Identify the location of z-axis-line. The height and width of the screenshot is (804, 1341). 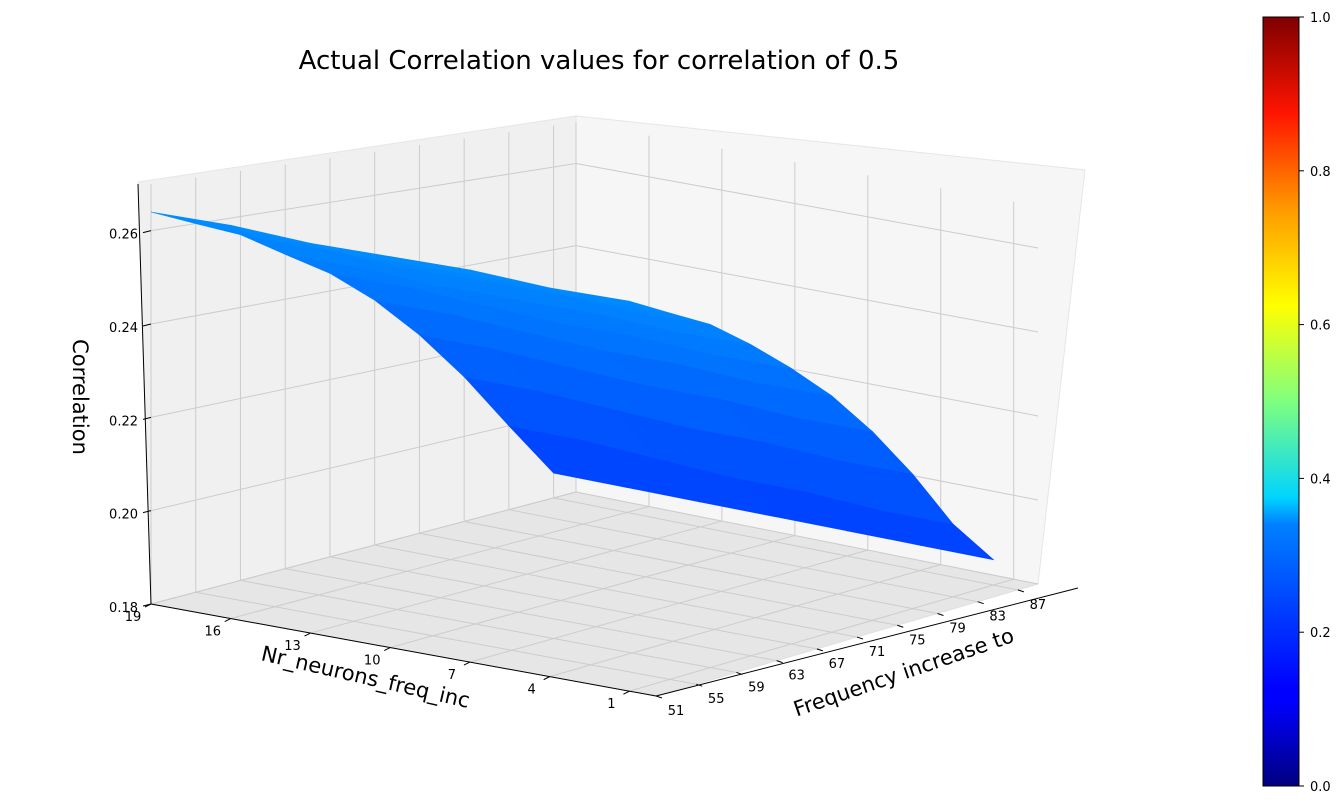
(144, 394).